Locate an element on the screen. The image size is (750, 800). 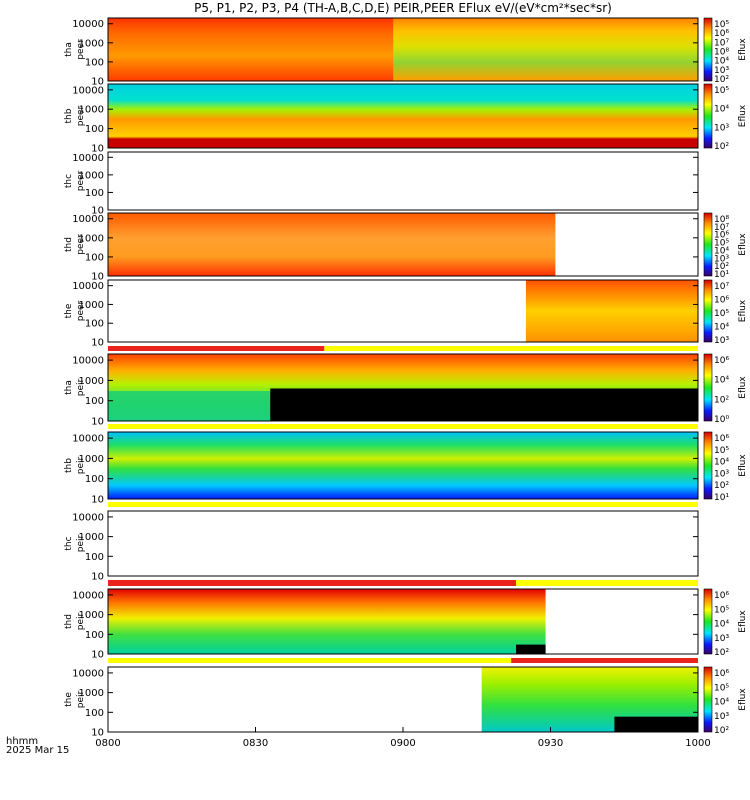
colorbar-tha-peir is located at coordinates (708, 387).